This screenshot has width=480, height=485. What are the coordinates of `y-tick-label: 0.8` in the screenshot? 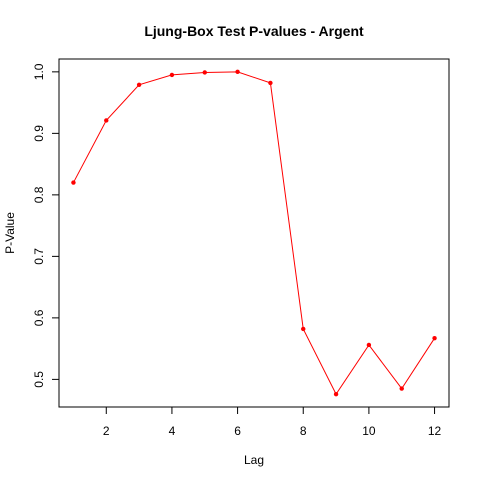 It's located at (39, 194).